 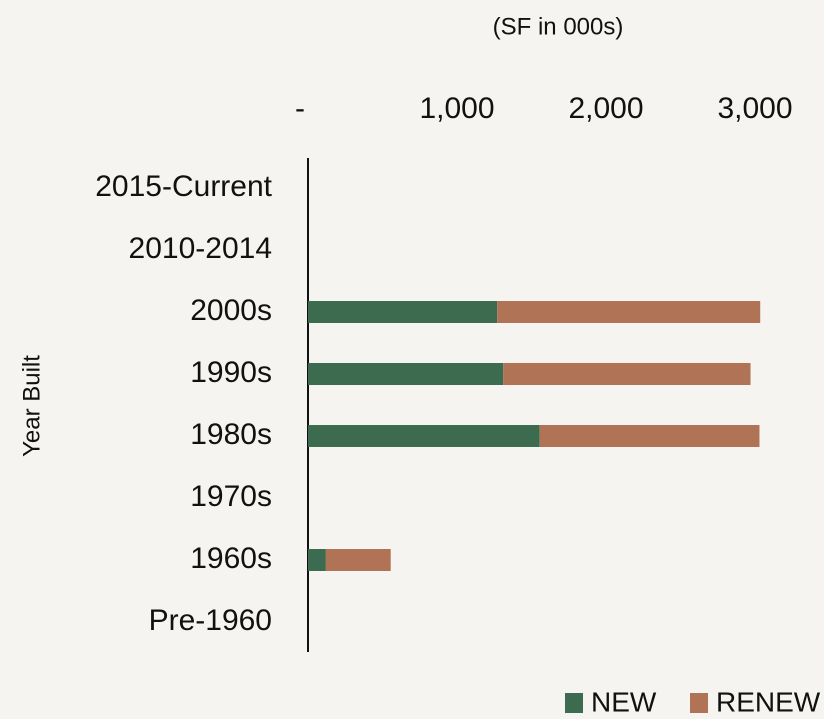 I want to click on y-tick-label: 1960s, so click(x=231, y=558).